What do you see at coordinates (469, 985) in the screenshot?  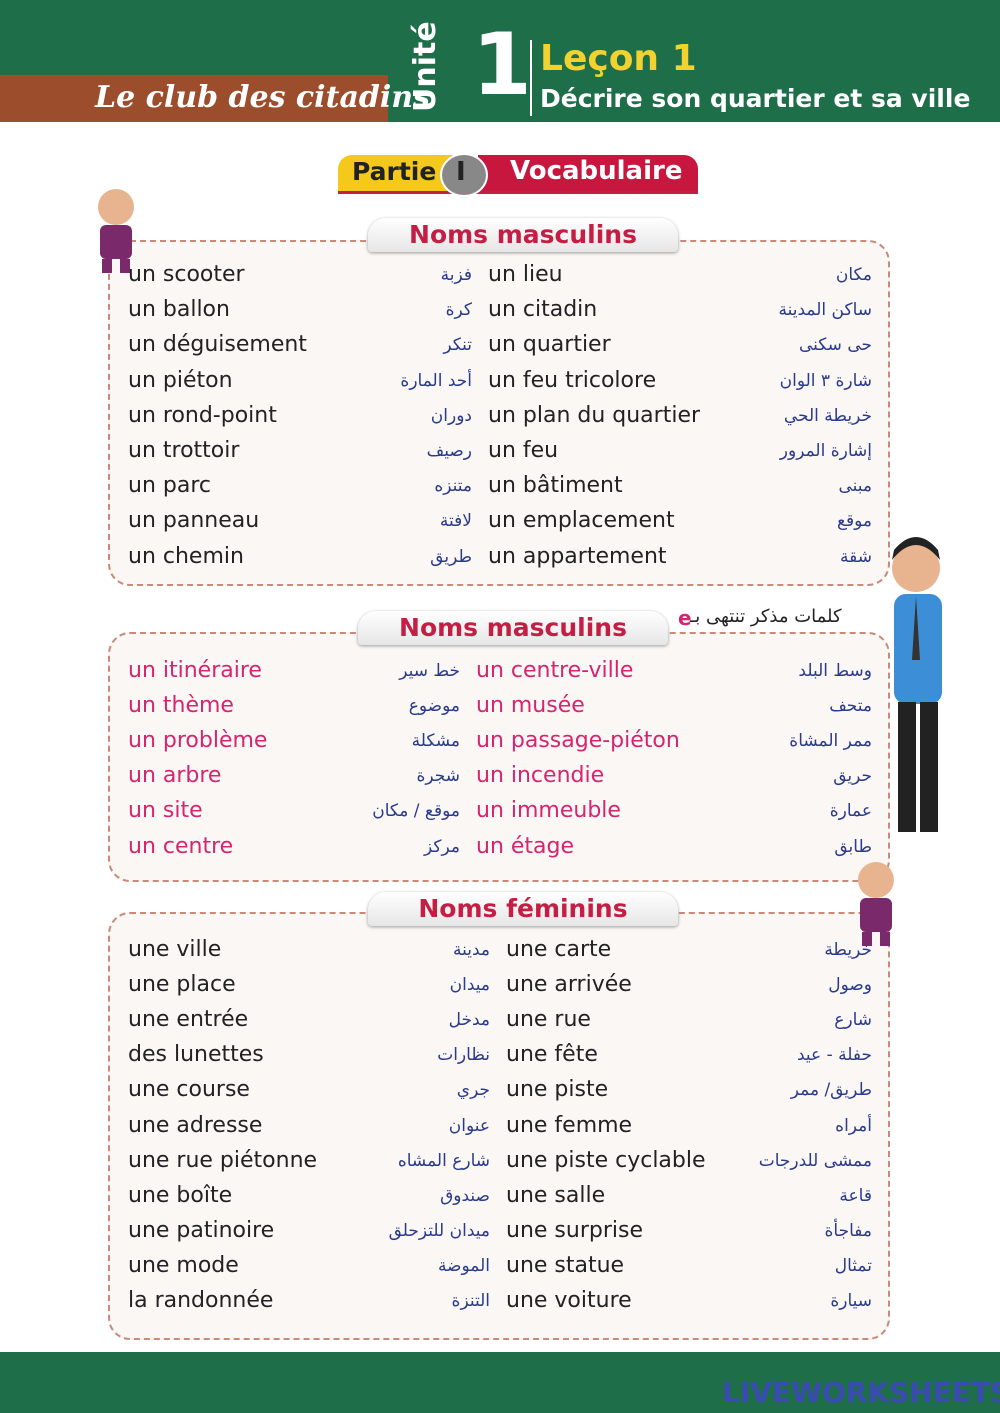 I see `arabic-word: ميدان` at bounding box center [469, 985].